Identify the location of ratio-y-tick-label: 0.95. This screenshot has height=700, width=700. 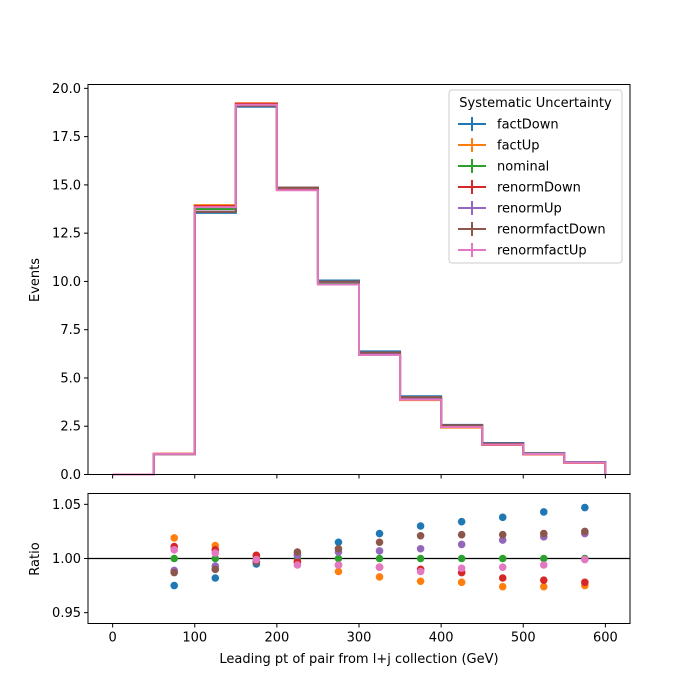
(66, 613).